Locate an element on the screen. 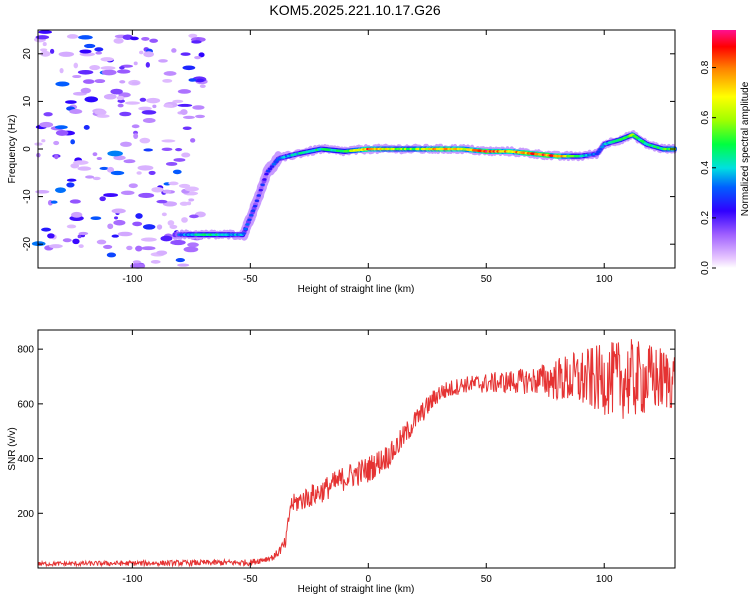 The height and width of the screenshot is (600, 750). x-tick-label: 100 is located at coordinates (604, 579).